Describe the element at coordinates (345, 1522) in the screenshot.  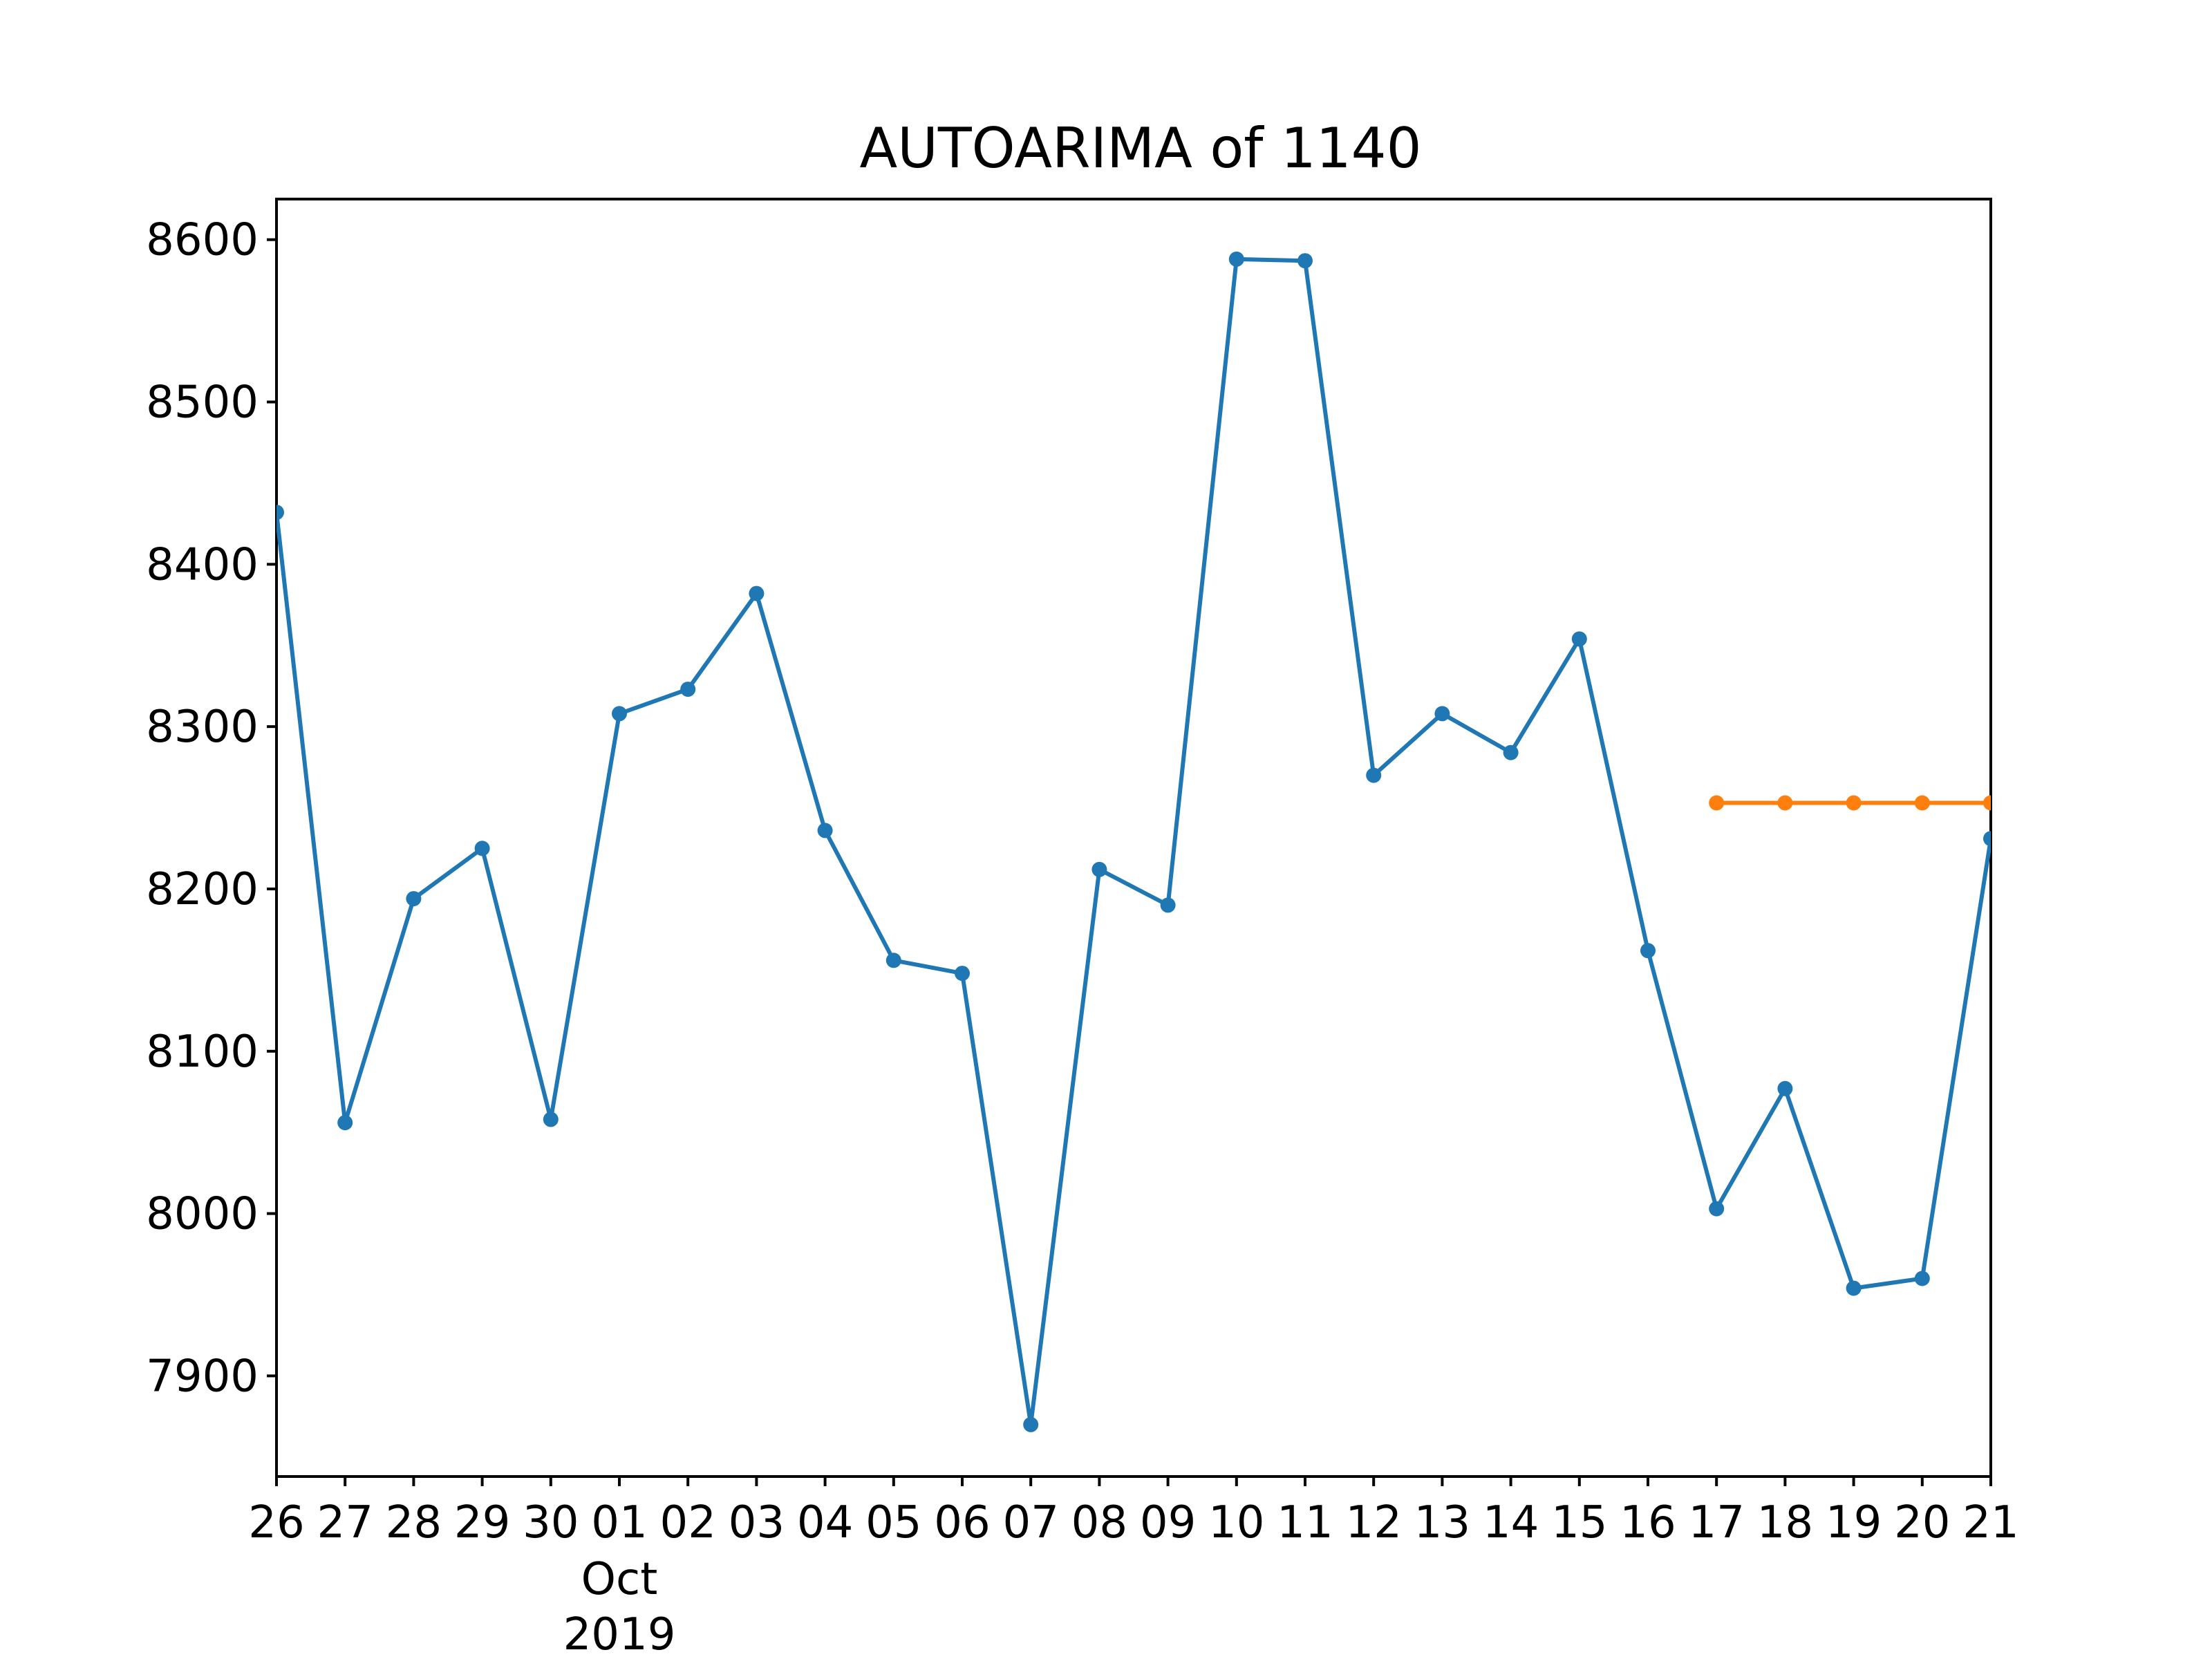
I see `x-tick-label: 27` at that location.